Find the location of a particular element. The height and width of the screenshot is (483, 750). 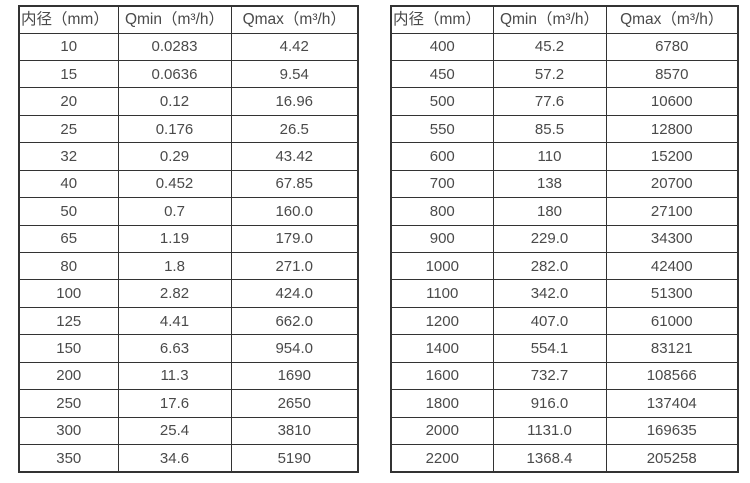

table-cell: 25.4 is located at coordinates (174, 431).